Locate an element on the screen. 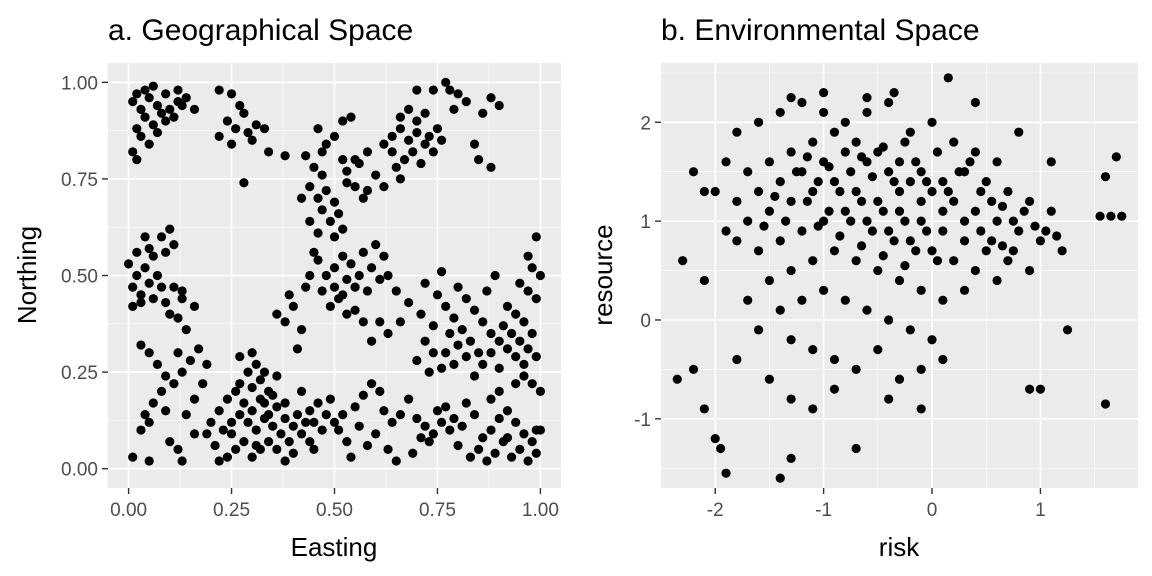  chart-b-ytick-label: -1 is located at coordinates (642, 420).